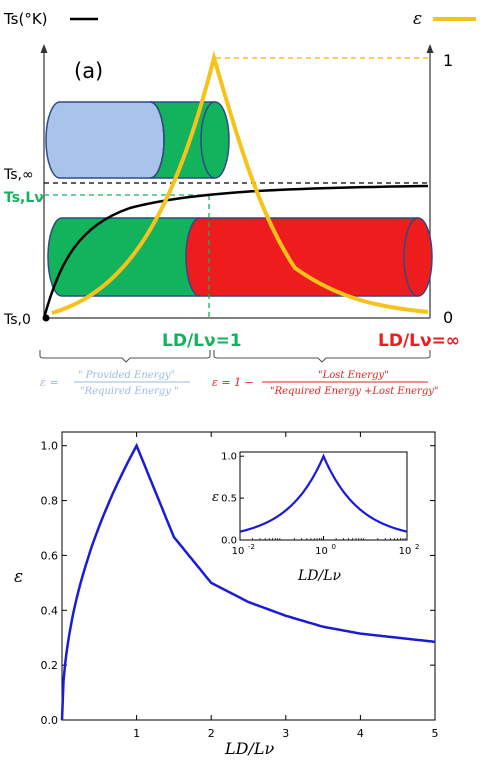 This screenshot has height=766, width=485. Describe the element at coordinates (129, 391) in the screenshot. I see `left-formula-denominator: "Required Energy "` at that location.